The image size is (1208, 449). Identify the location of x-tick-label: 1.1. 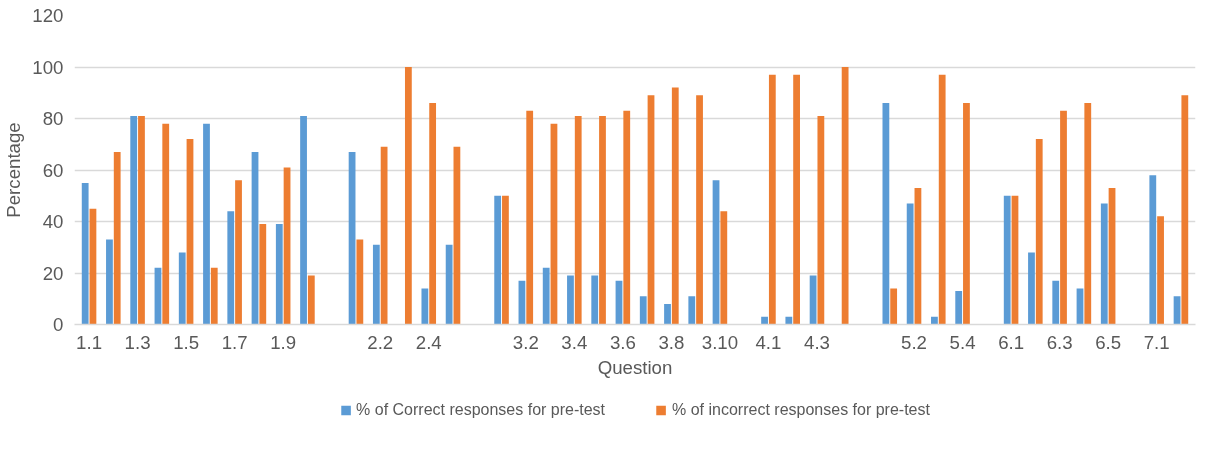
(89, 342).